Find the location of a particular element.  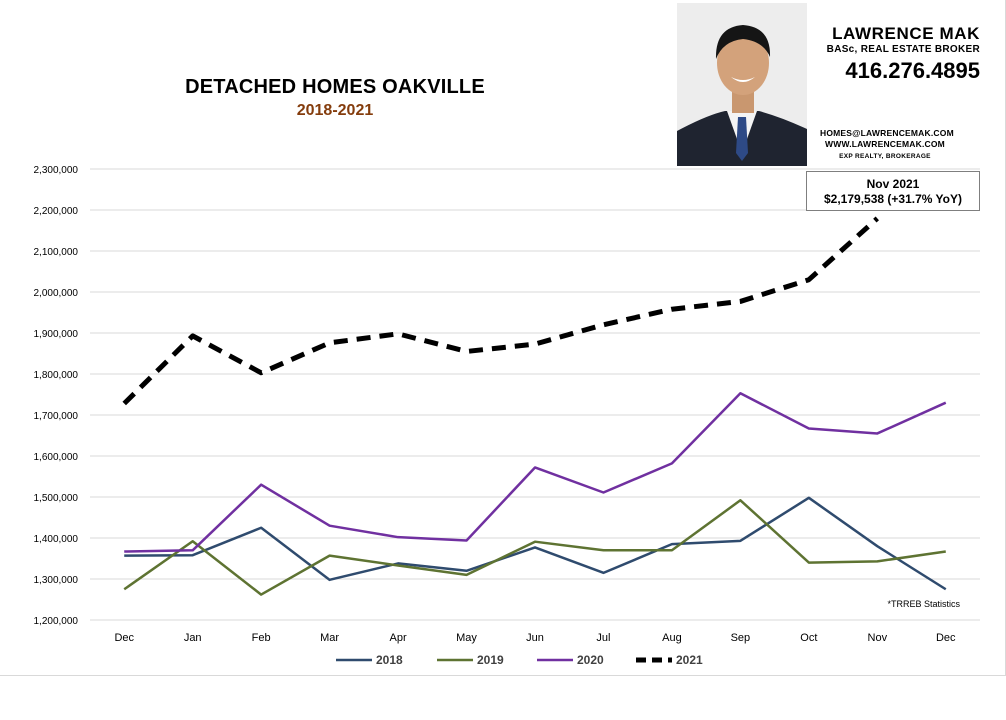

x-tick-label: May is located at coordinates (466, 638).